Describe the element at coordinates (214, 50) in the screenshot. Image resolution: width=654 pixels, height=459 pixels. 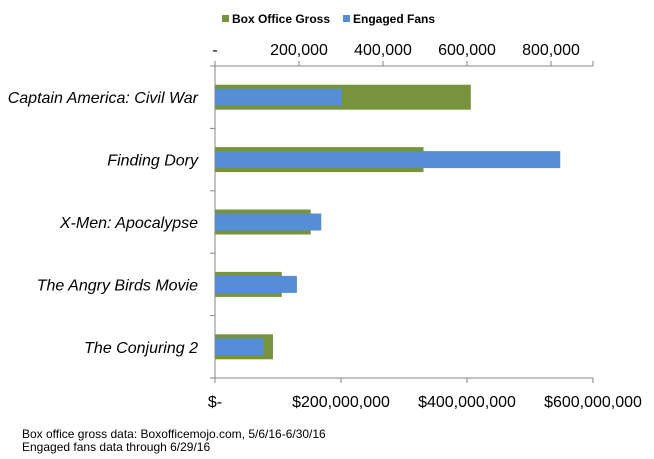
I see `top-axis-tick-label: -` at that location.